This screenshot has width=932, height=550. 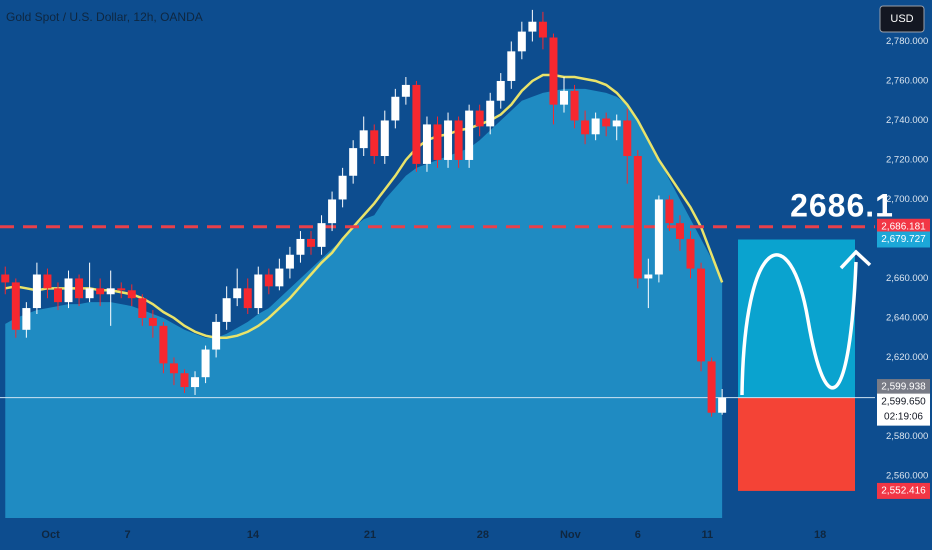 I want to click on x-tick-label: Nov, so click(x=571, y=535).